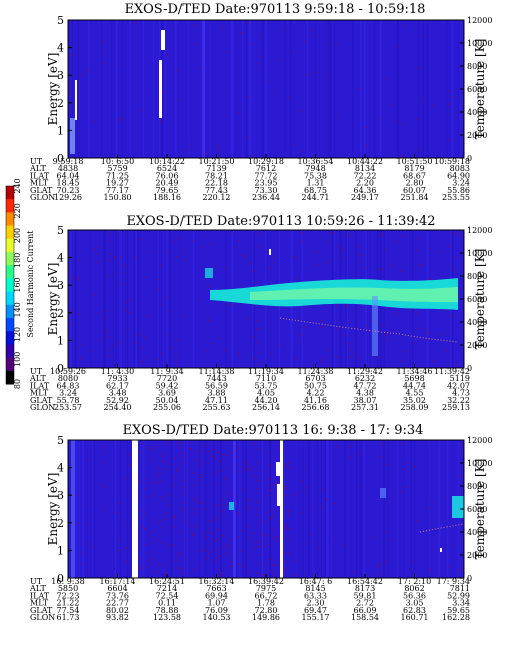 The image size is (505, 653). What do you see at coordinates (60, 20) in the screenshot?
I see `energy-tick-label: 5` at bounding box center [60, 20].